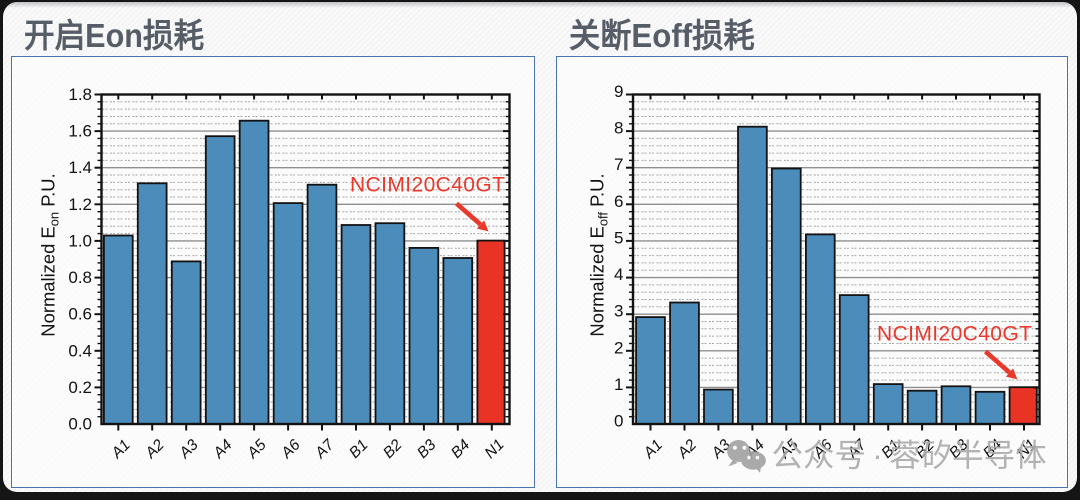 The image size is (1080, 500). I want to click on svg-text: 0.6, so click(80, 314).